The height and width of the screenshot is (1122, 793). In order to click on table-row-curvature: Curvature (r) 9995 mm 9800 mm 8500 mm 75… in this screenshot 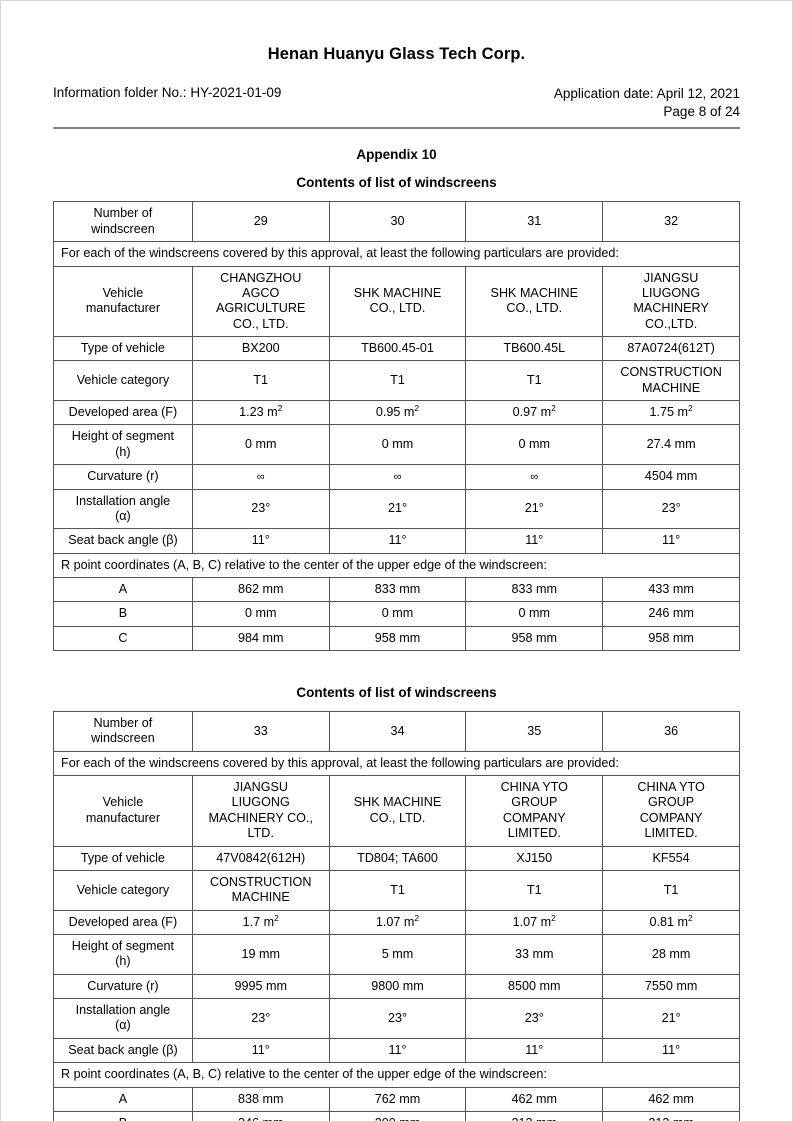, I will do `click(396, 986)`.